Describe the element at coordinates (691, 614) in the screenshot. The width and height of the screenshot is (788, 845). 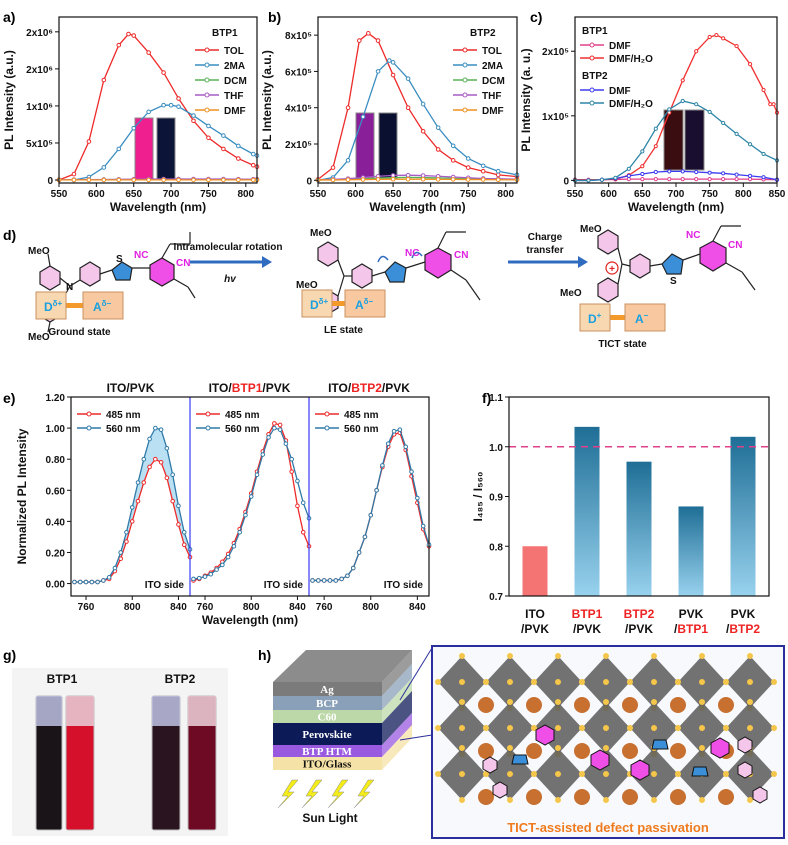
I see `category-label-line1: PVK` at that location.